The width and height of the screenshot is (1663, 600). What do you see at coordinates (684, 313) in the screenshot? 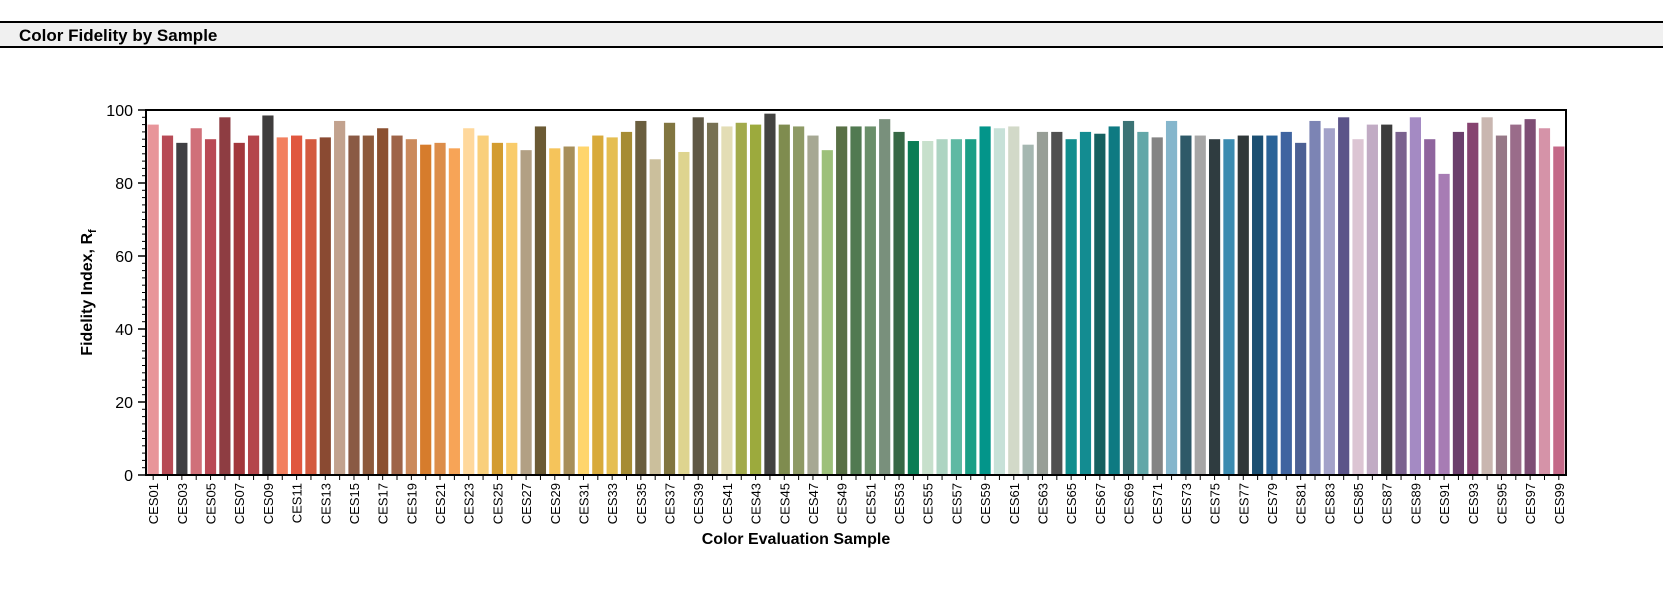
I see `bar-CES38` at bounding box center [684, 313].